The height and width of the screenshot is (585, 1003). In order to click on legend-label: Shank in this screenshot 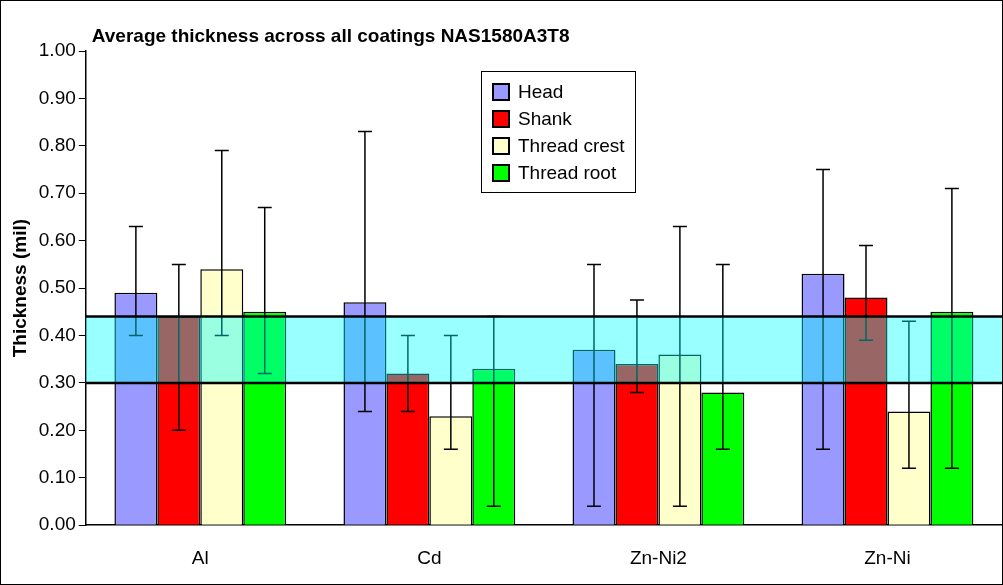, I will do `click(545, 119)`.